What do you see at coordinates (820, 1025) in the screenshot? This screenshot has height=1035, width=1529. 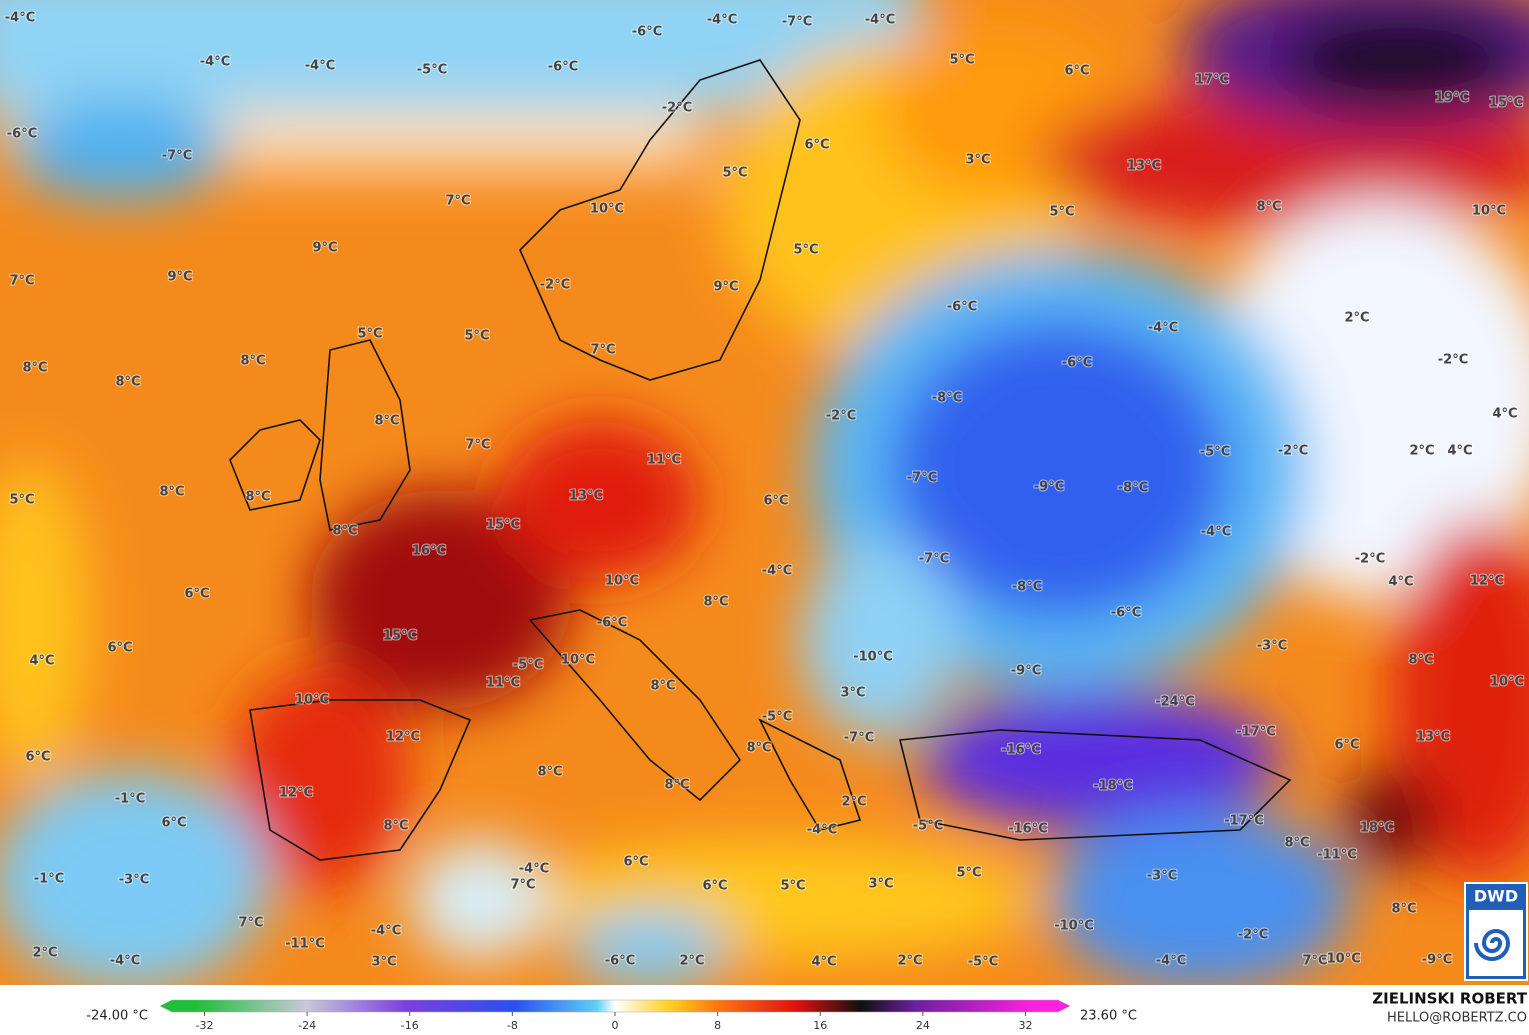 I see `colorbar-tick-label: 16` at bounding box center [820, 1025].